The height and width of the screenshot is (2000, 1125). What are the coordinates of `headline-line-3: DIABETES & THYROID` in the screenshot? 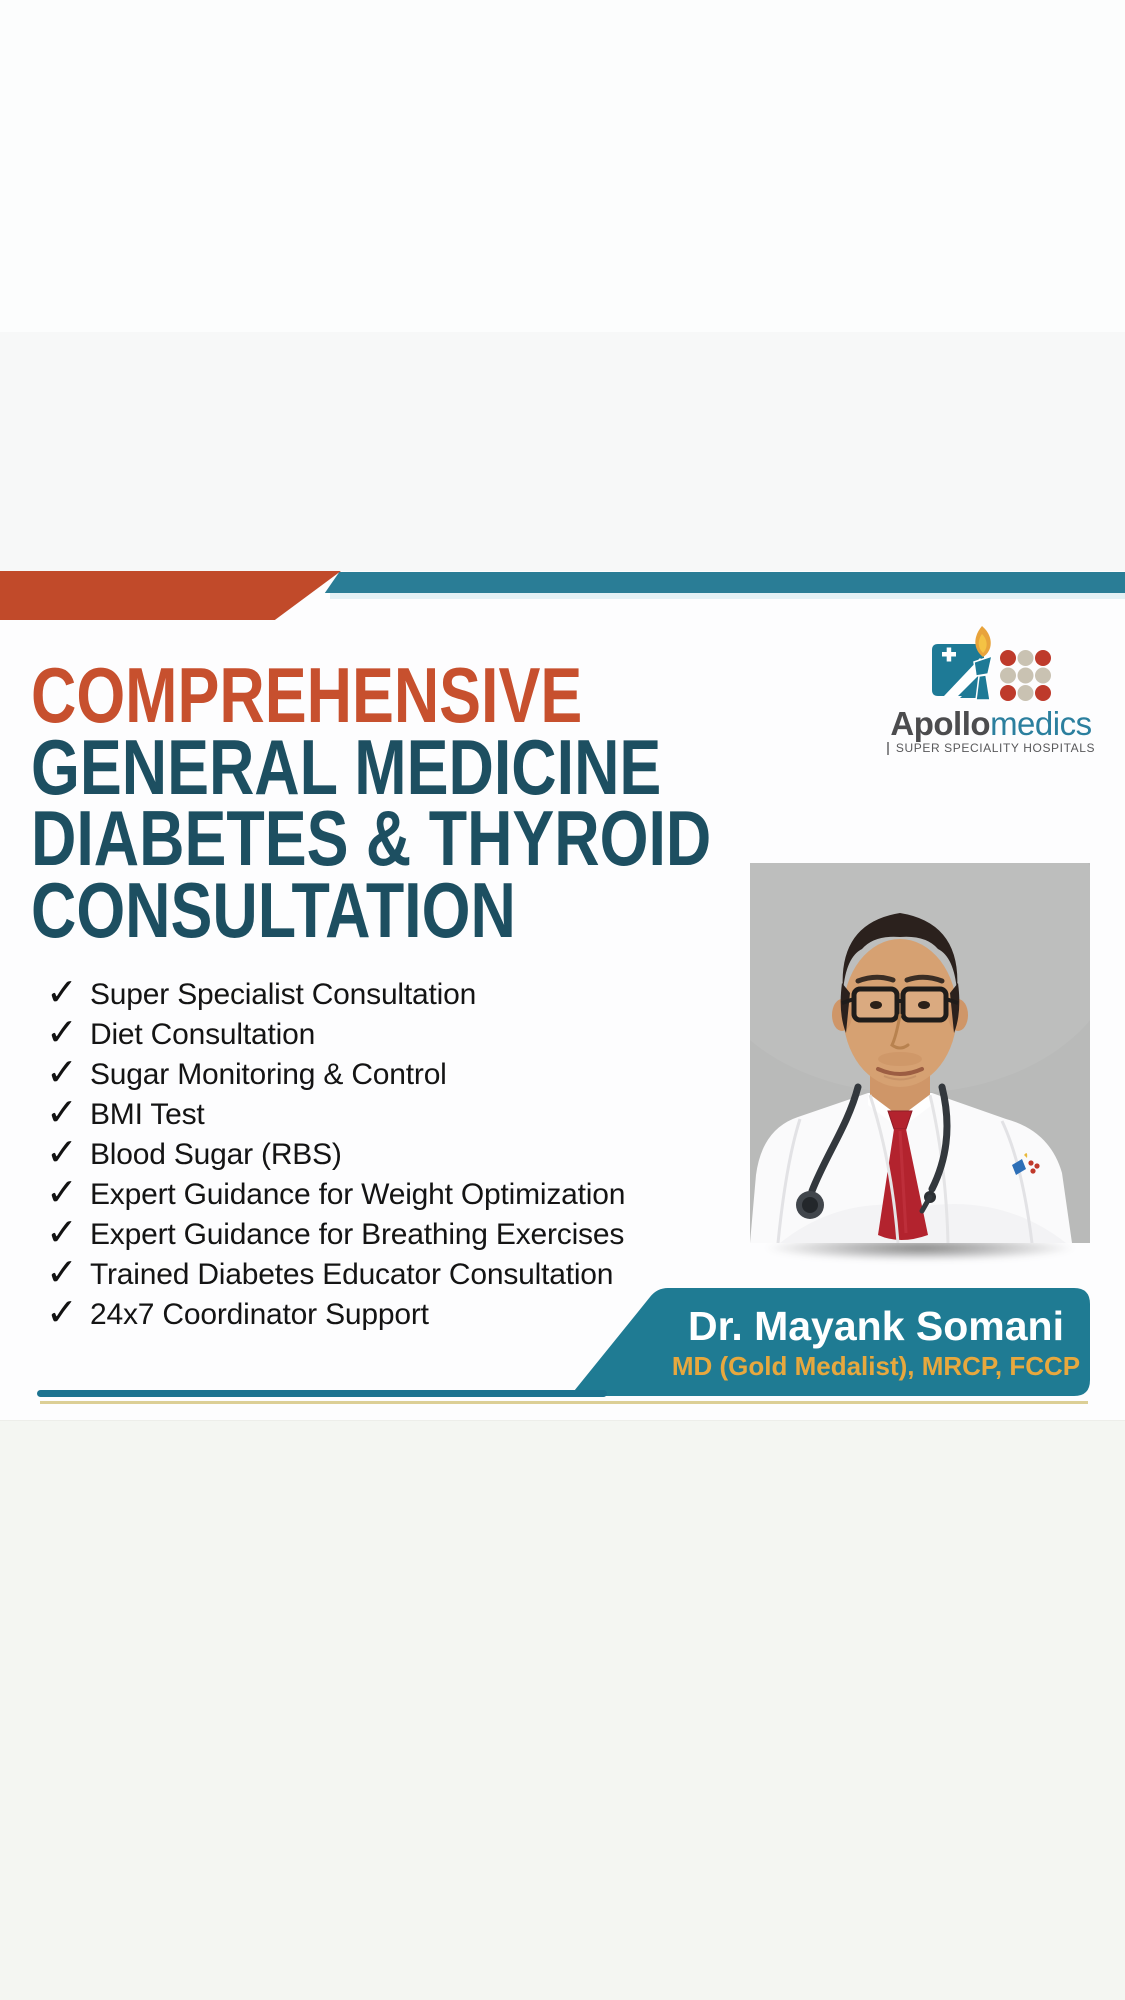 It's located at (371, 838).